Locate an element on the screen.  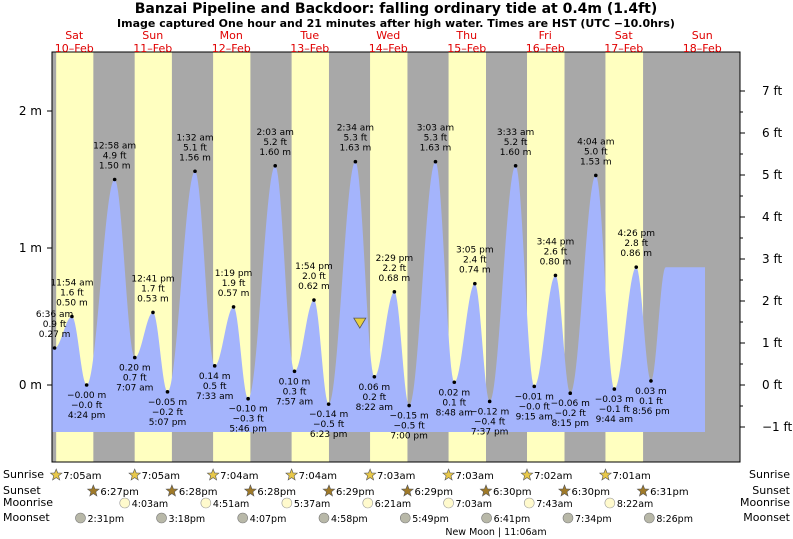
current-tide-marker is located at coordinates (360, 323).